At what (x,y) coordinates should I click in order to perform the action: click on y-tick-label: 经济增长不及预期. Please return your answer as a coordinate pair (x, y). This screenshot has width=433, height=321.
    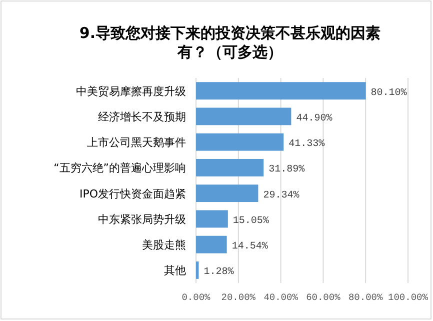
    Looking at the image, I should click on (142, 117).